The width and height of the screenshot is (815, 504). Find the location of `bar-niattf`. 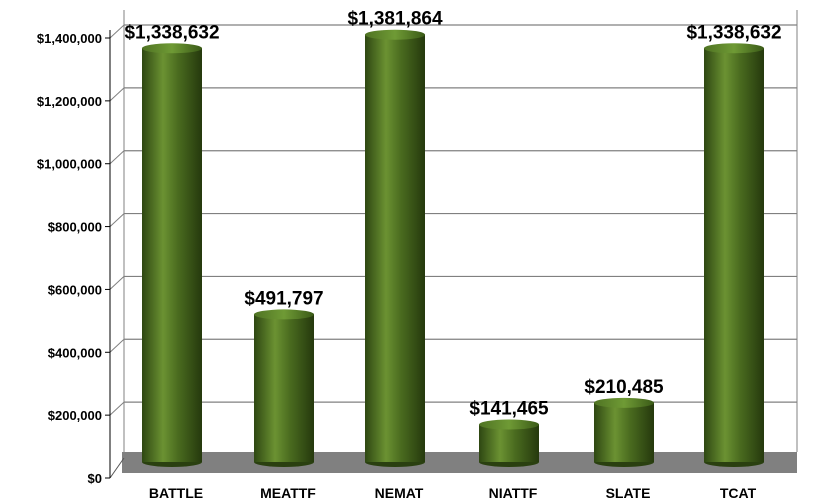

bar-niattf is located at coordinates (509, 443).